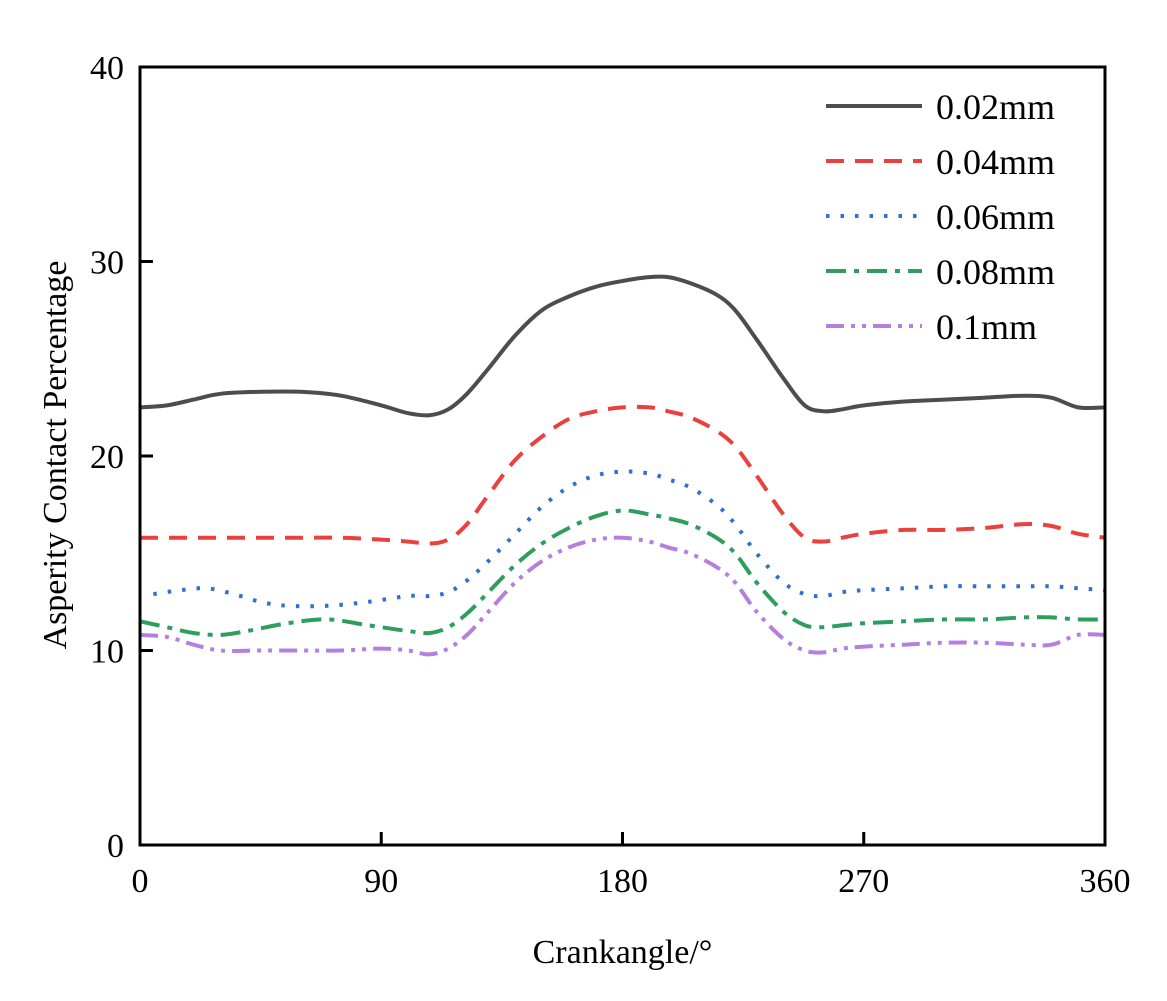 The width and height of the screenshot is (1167, 1001). Describe the element at coordinates (55, 455) in the screenshot. I see `y-axis-title: Asperity Contact Percentage` at that location.